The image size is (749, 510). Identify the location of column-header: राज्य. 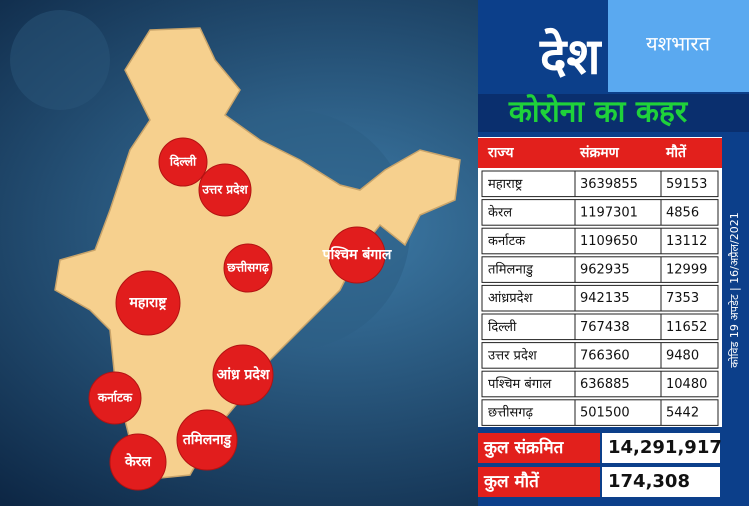
(500, 153).